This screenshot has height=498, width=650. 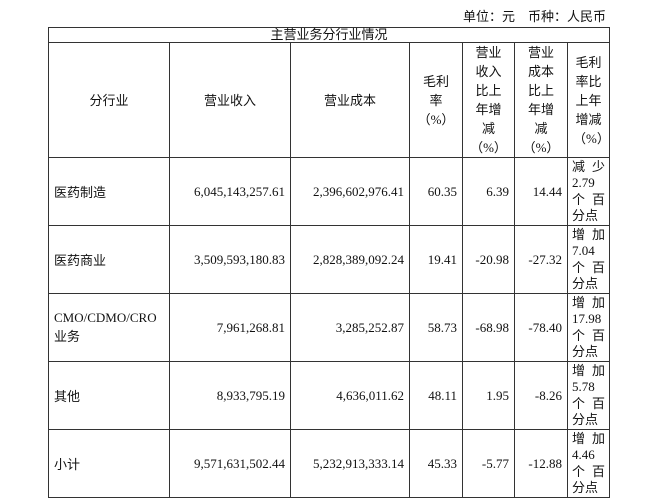 What do you see at coordinates (230, 191) in the screenshot?
I see `cell-revenue: 6,045,143,257.61` at bounding box center [230, 191].